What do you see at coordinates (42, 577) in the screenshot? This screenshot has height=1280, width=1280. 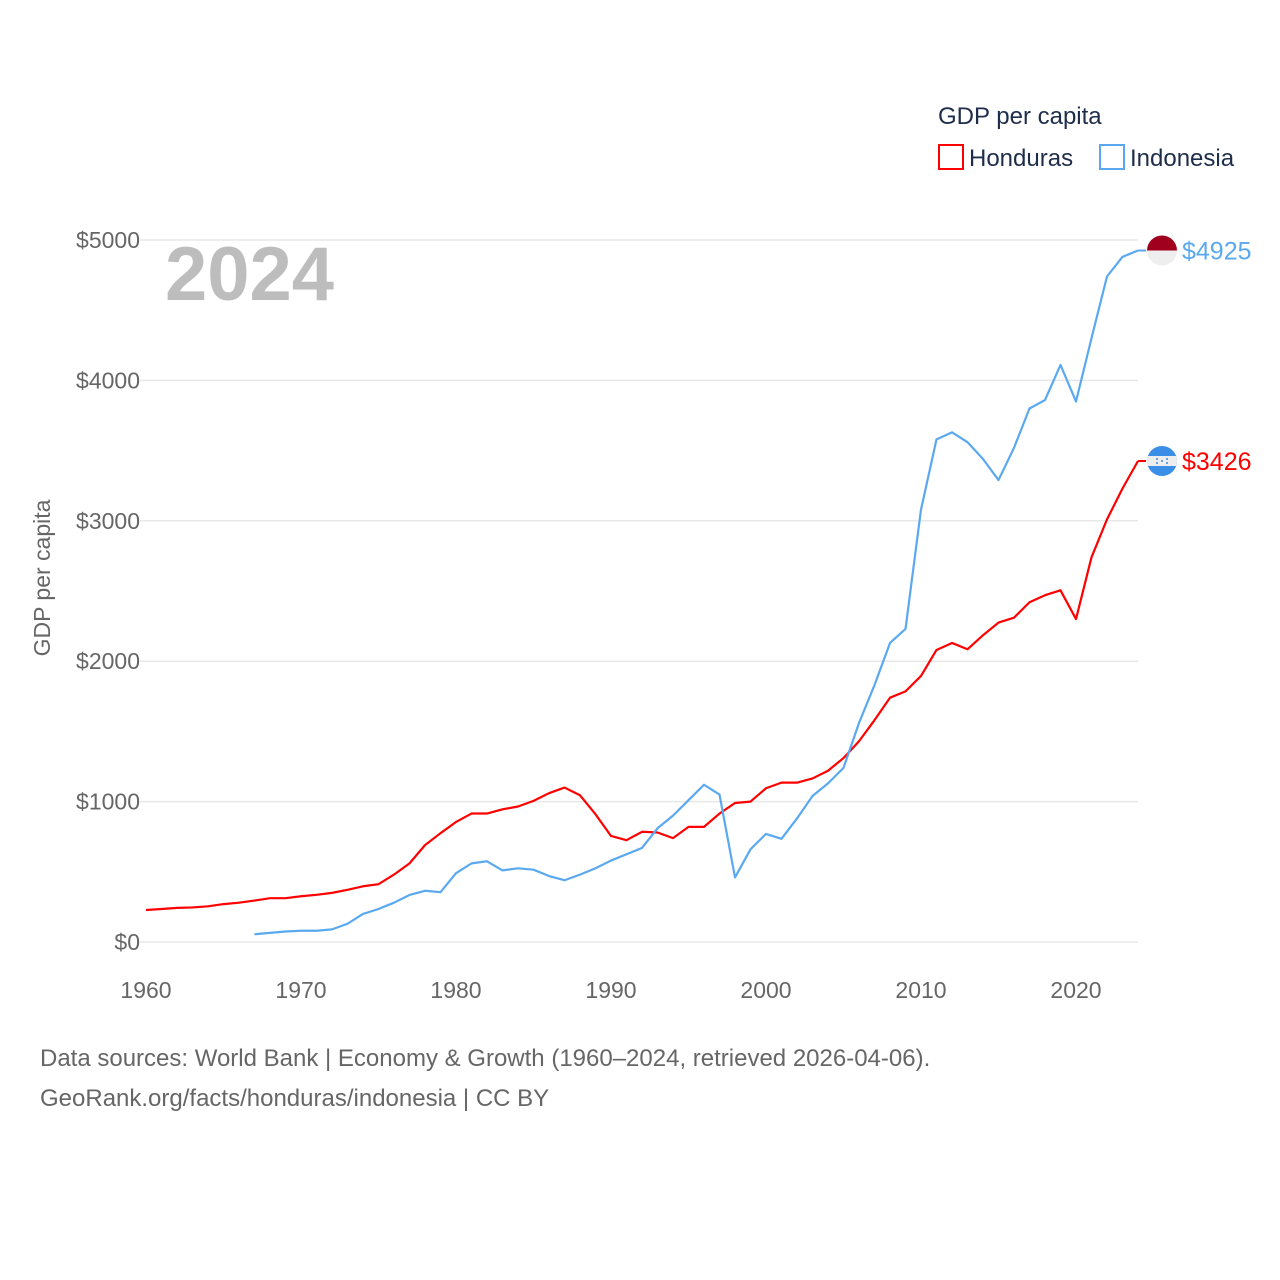 I see `y-axis-label: GDP per capita` at bounding box center [42, 577].